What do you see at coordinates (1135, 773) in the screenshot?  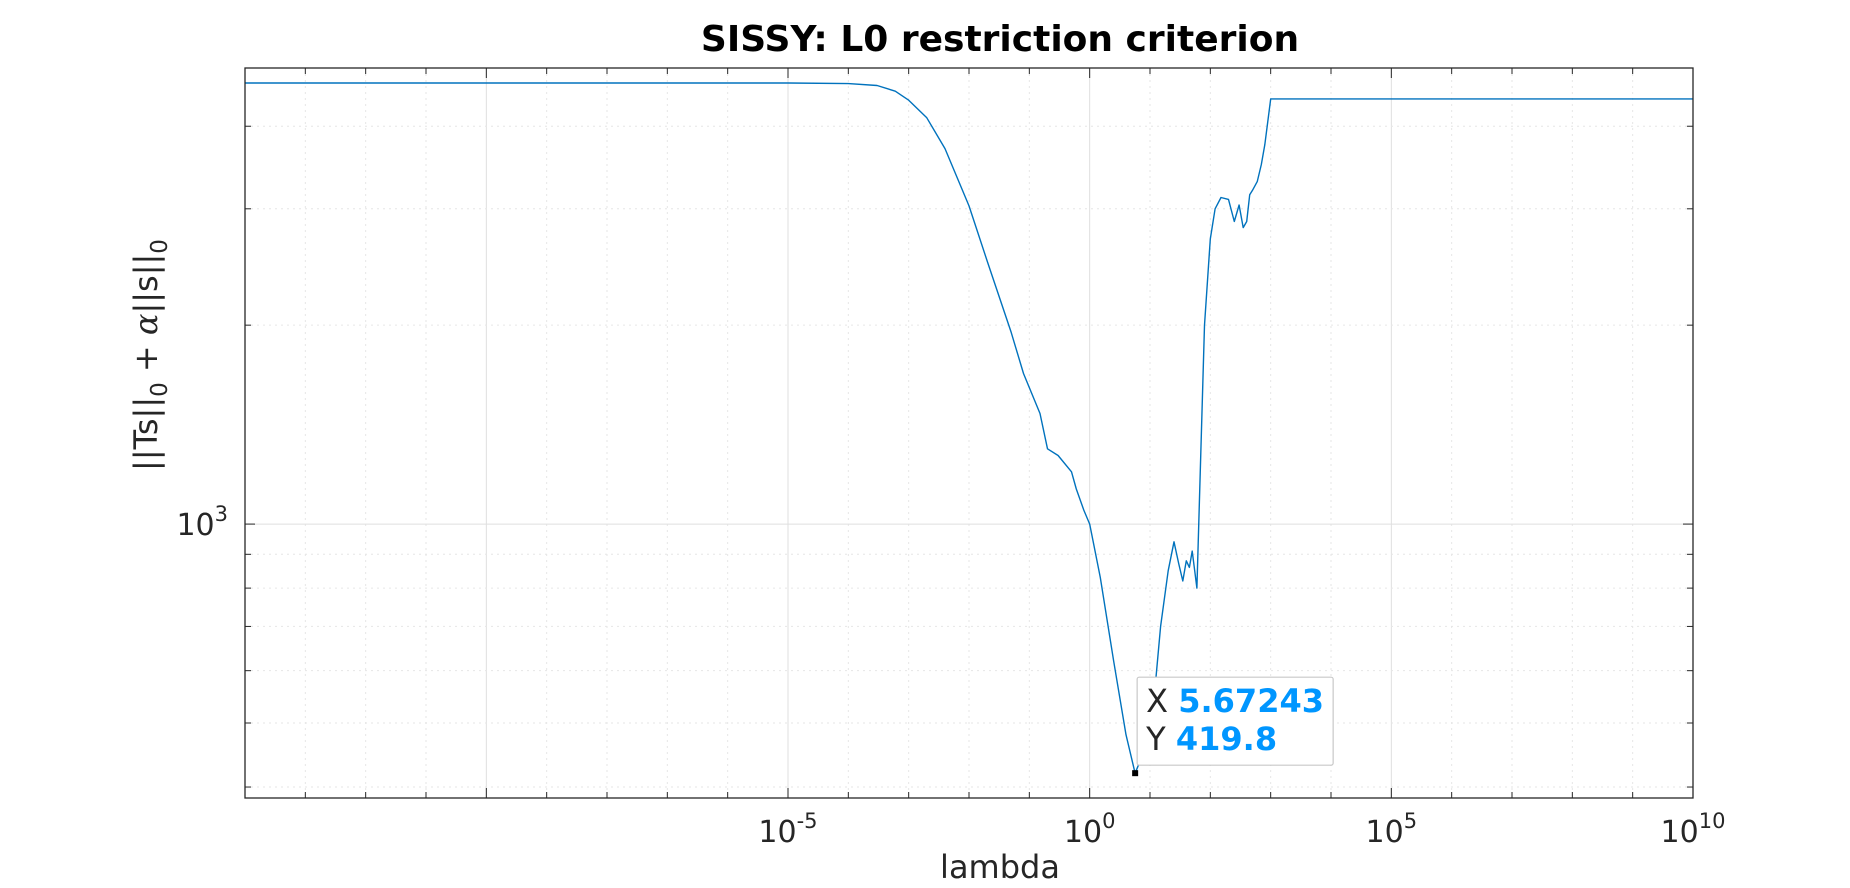 I see `datatip-marker` at bounding box center [1135, 773].